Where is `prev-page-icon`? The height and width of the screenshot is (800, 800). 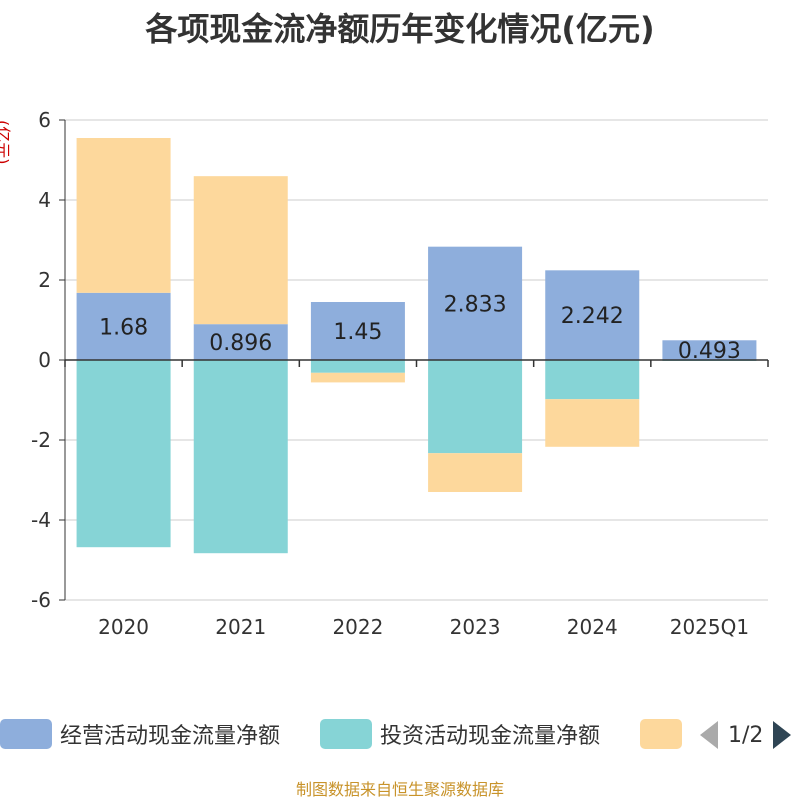
prev-page-icon is located at coordinates (709, 735).